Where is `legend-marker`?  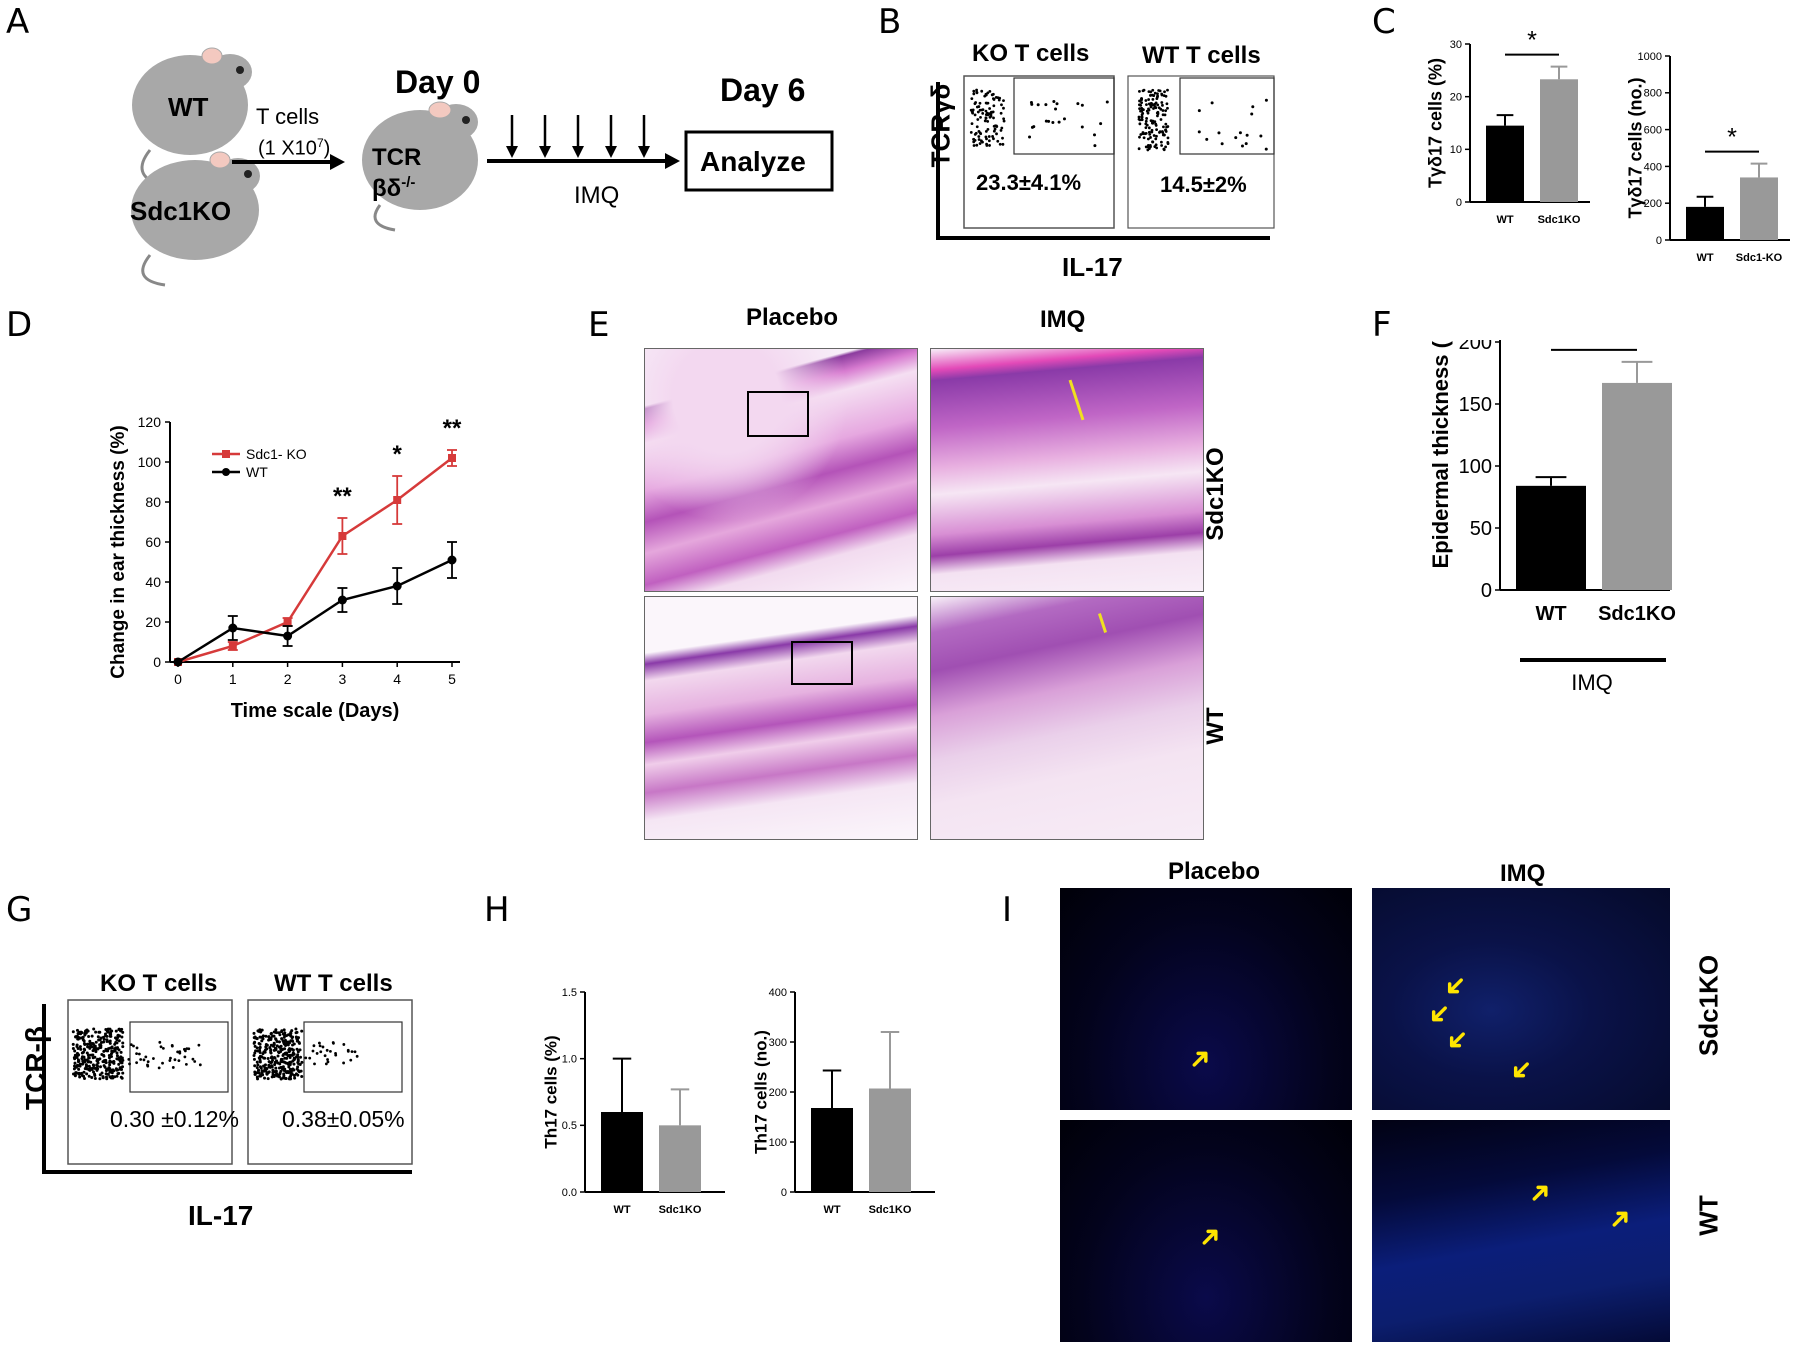 legend-marker is located at coordinates (226, 454).